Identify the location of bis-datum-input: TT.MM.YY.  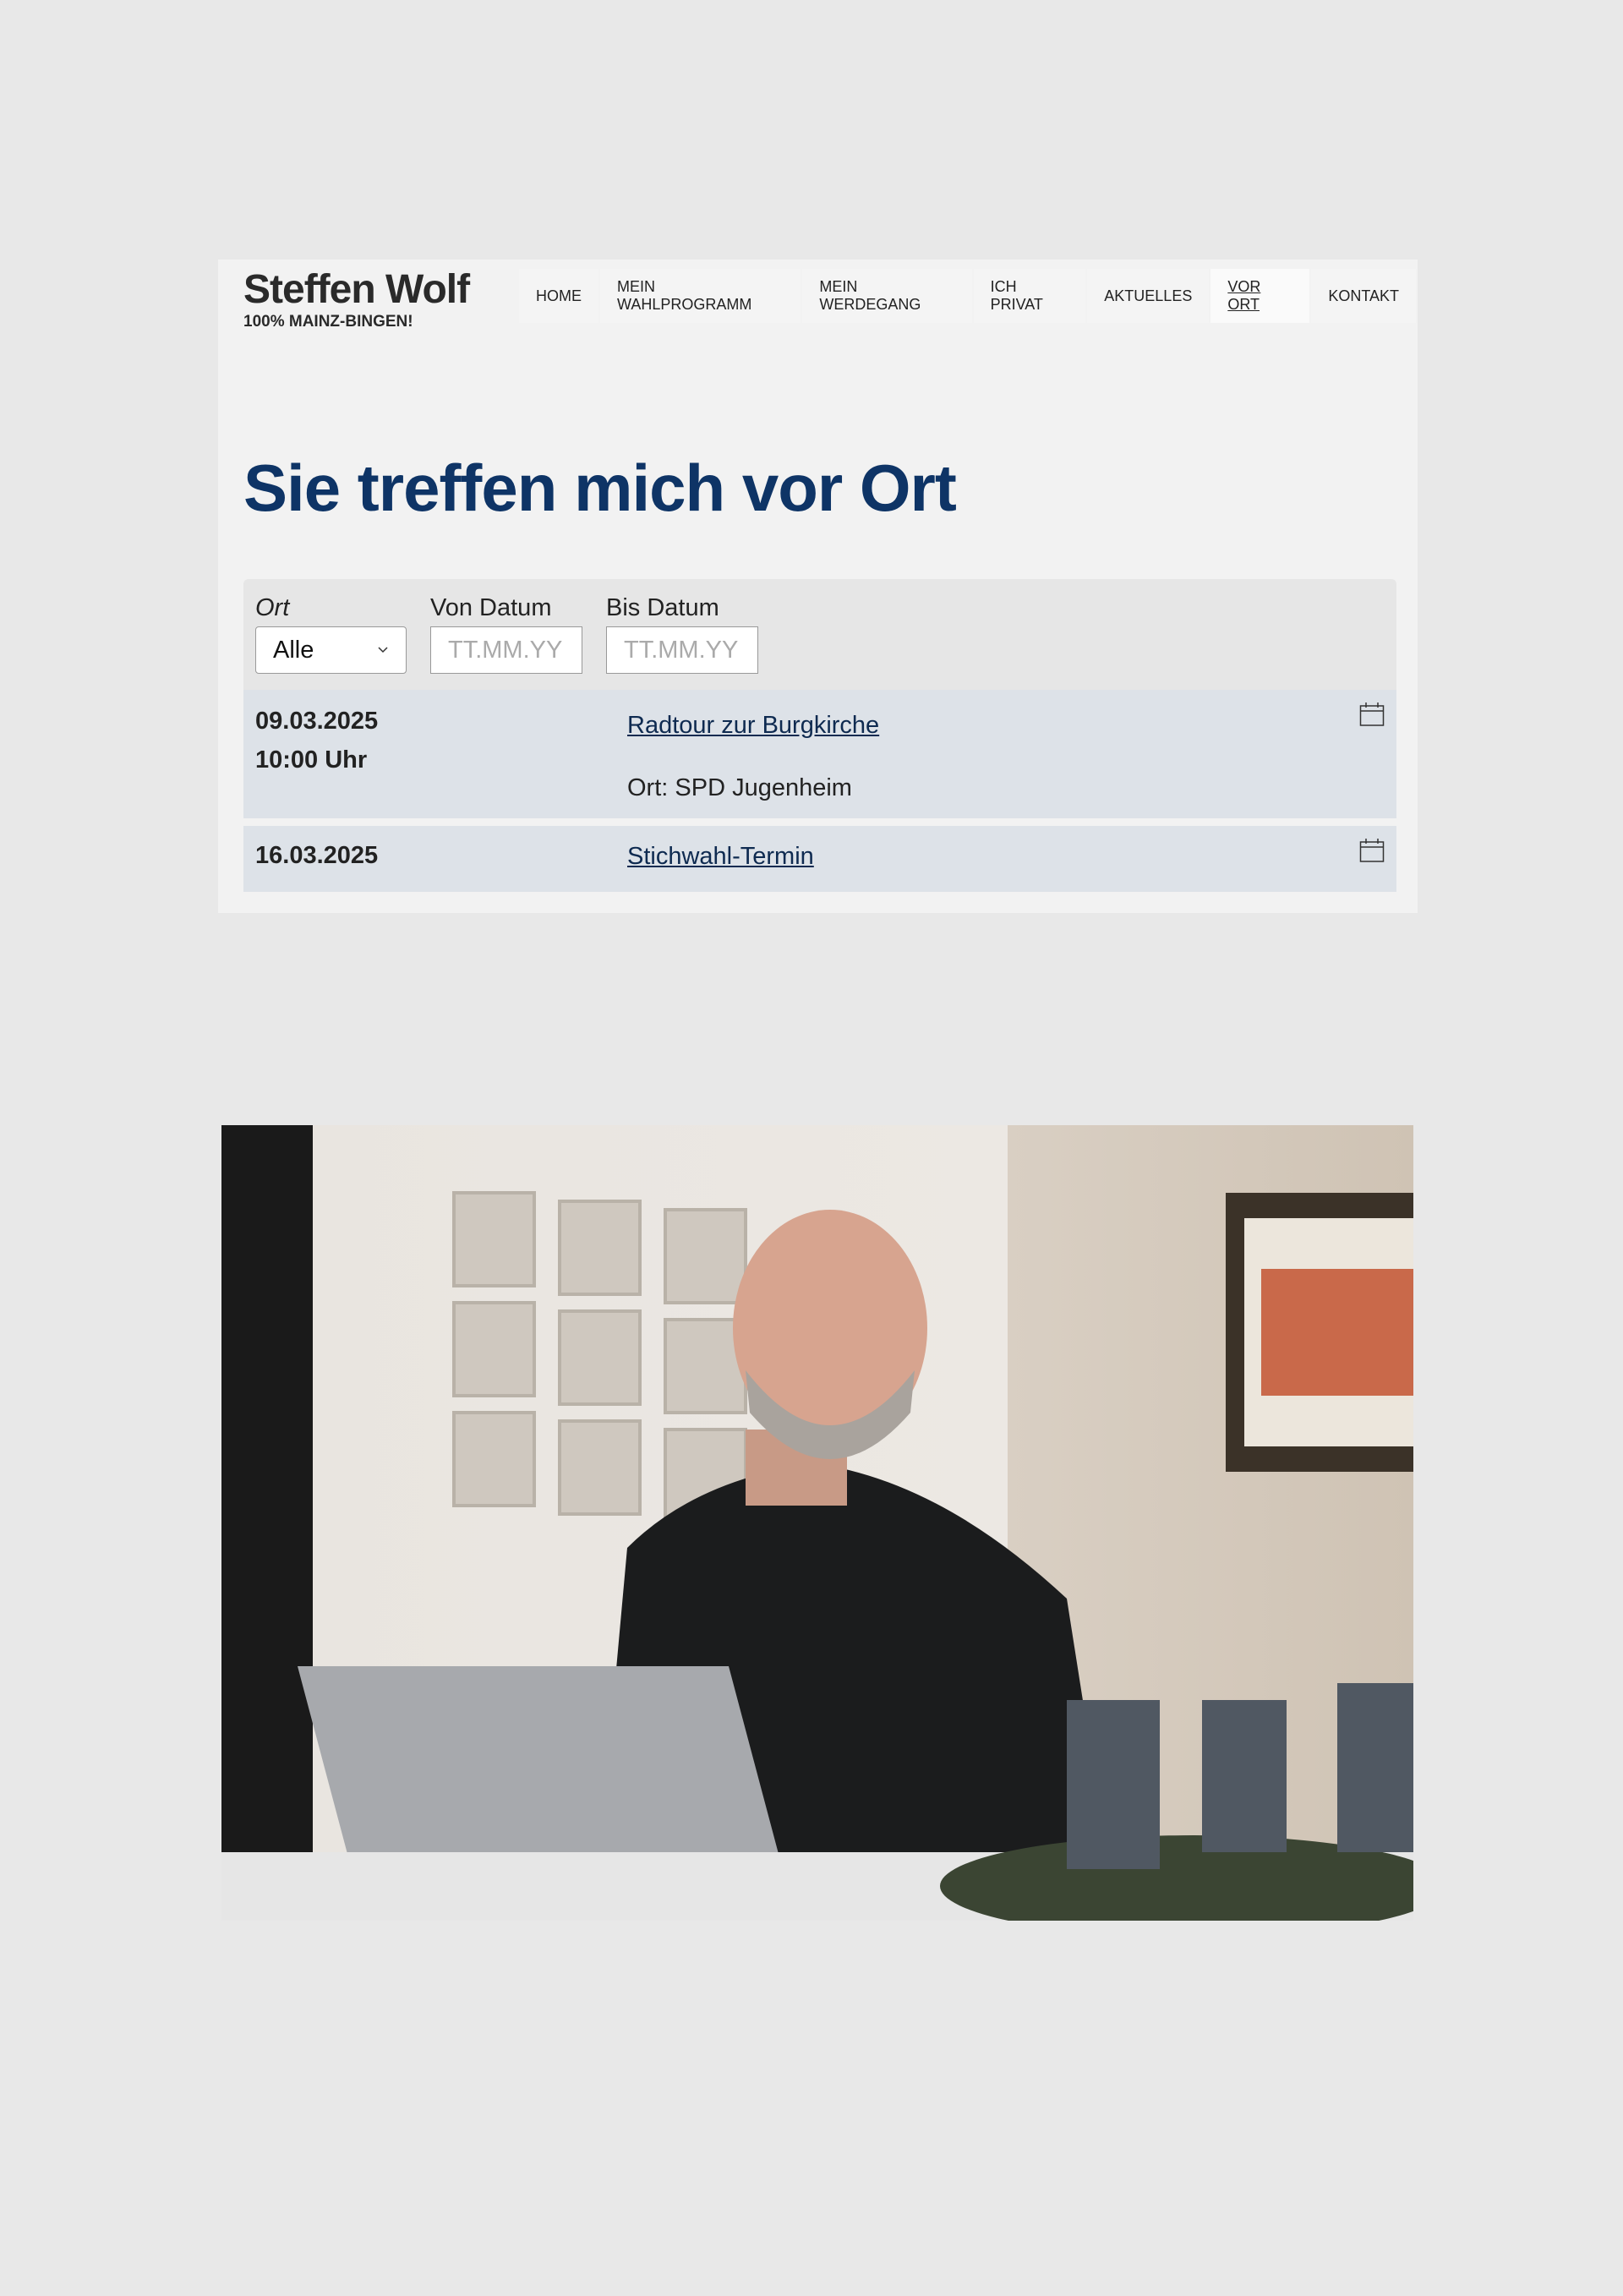
(682, 650).